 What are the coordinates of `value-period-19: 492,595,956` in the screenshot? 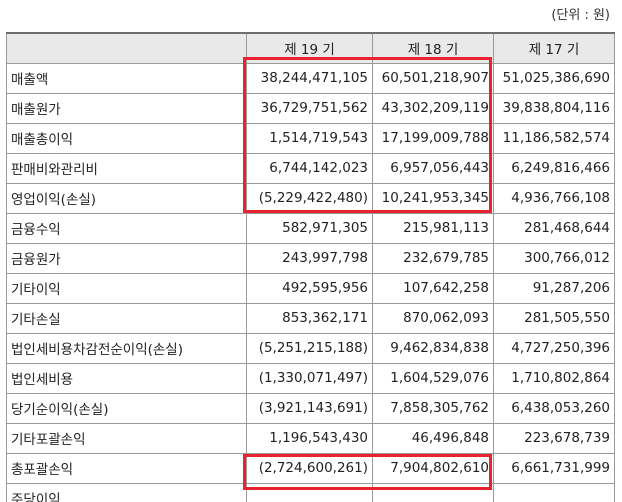 It's located at (309, 288).